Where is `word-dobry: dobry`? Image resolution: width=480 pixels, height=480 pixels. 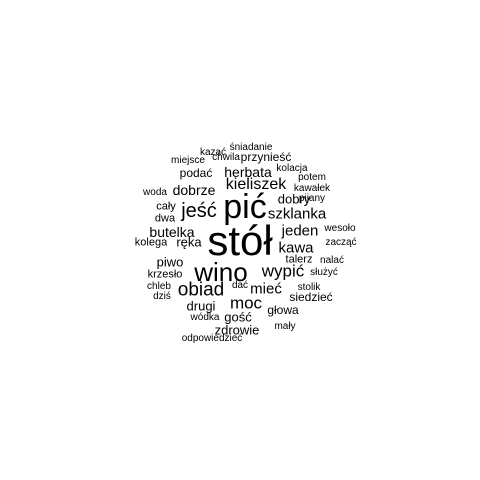 word-dobry: dobry is located at coordinates (294, 199).